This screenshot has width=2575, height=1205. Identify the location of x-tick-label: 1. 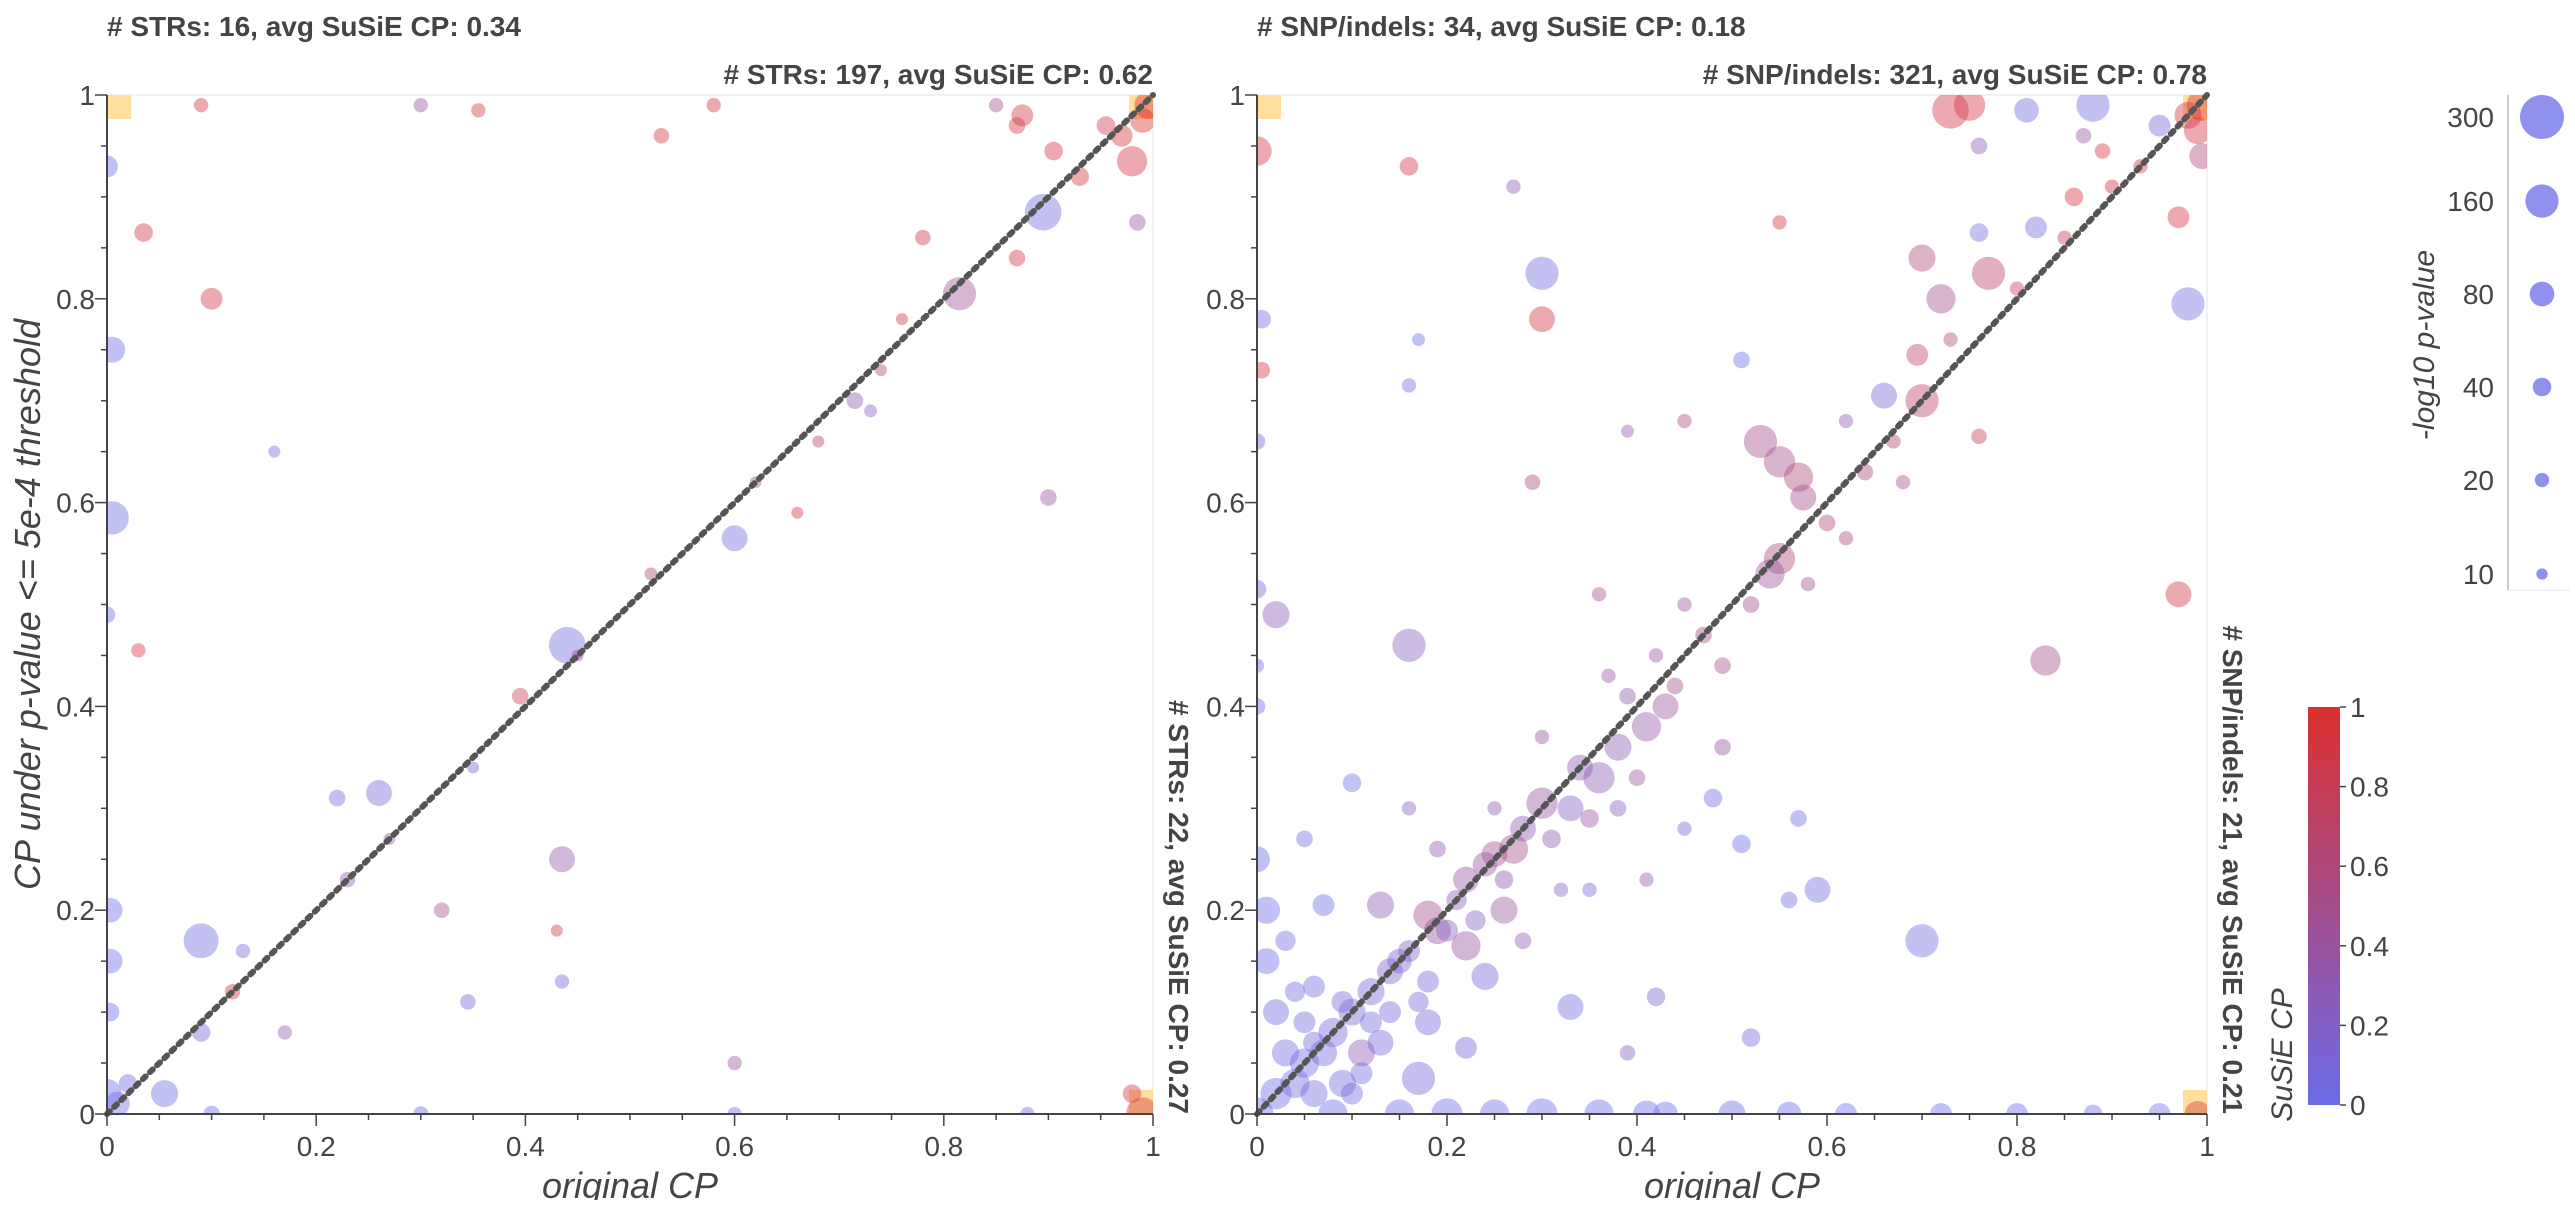
(1153, 1146).